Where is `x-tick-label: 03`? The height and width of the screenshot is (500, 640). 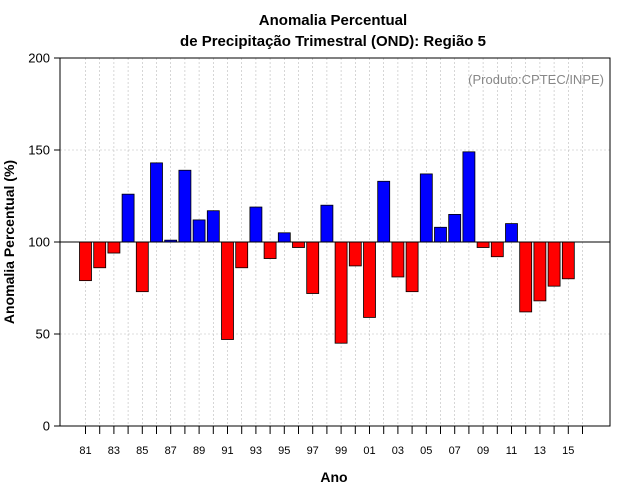 x-tick-label: 03 is located at coordinates (398, 451).